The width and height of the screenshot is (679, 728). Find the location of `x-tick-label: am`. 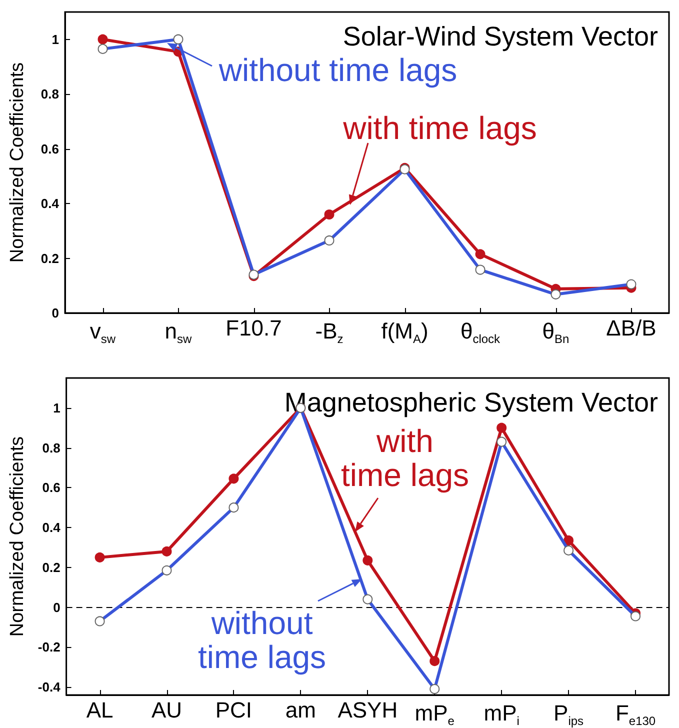

x-tick-label: am is located at coordinates (300, 710).